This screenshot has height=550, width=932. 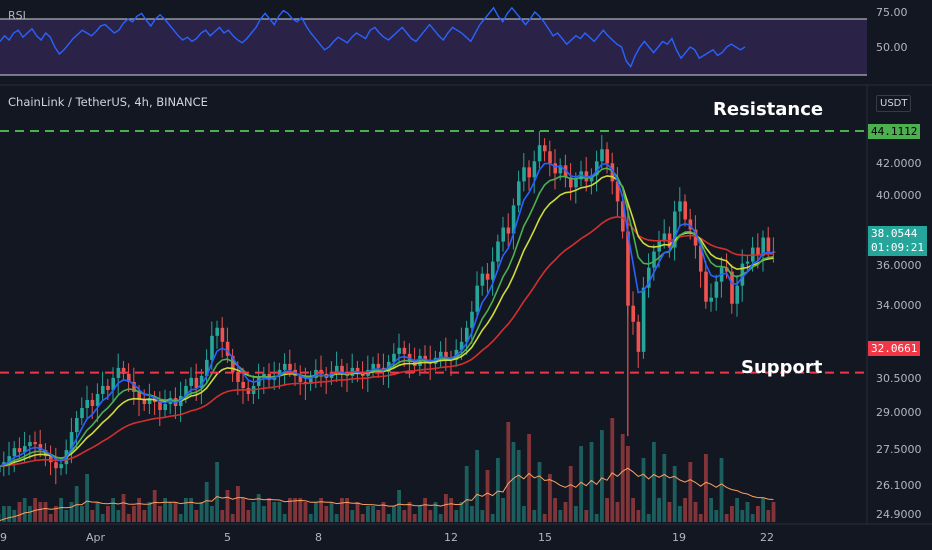 What do you see at coordinates (373, 37) in the screenshot?
I see `rsi-line` at bounding box center [373, 37].